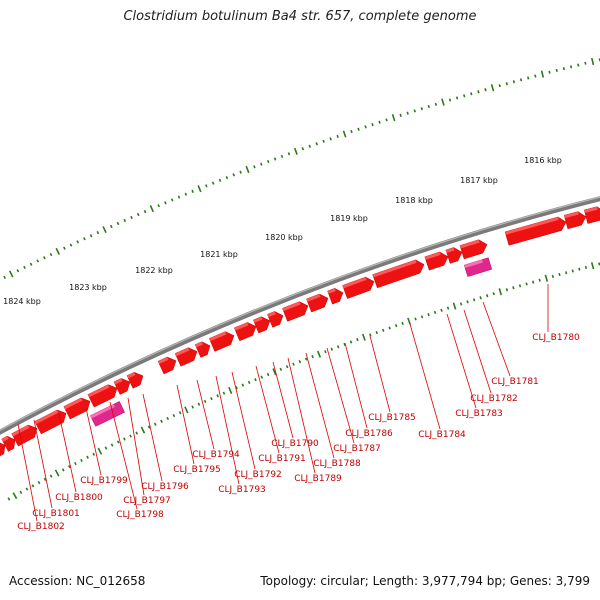  What do you see at coordinates (154, 270) in the screenshot?
I see `kbp-label: 1822 kbp` at bounding box center [154, 270].